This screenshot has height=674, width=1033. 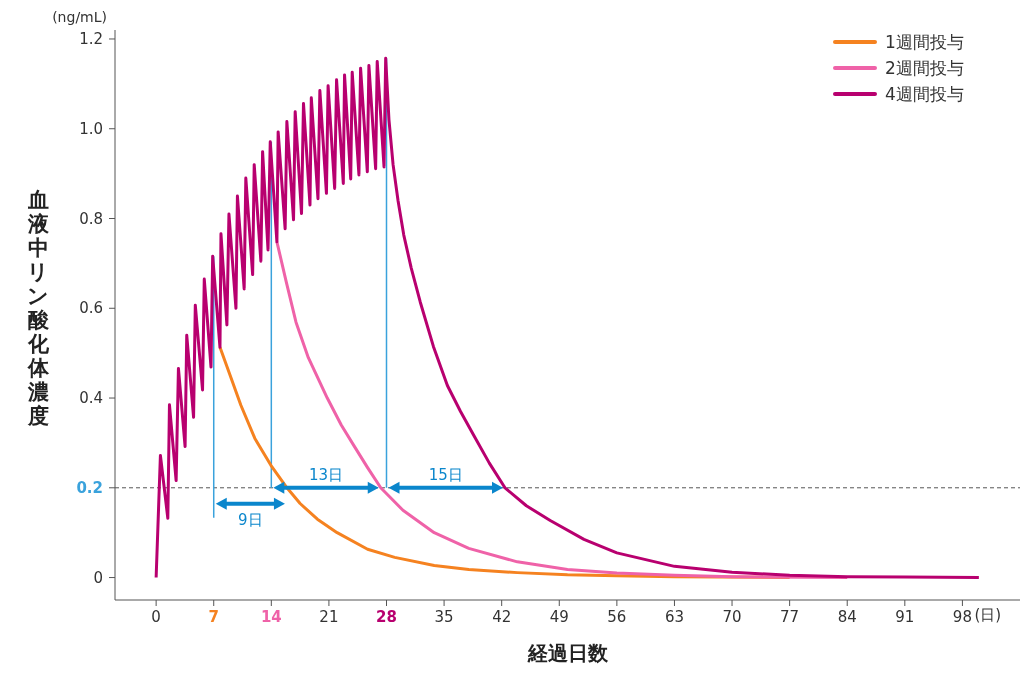 What do you see at coordinates (91, 308) in the screenshot?
I see `y-tick-label: 0.6` at bounding box center [91, 308].